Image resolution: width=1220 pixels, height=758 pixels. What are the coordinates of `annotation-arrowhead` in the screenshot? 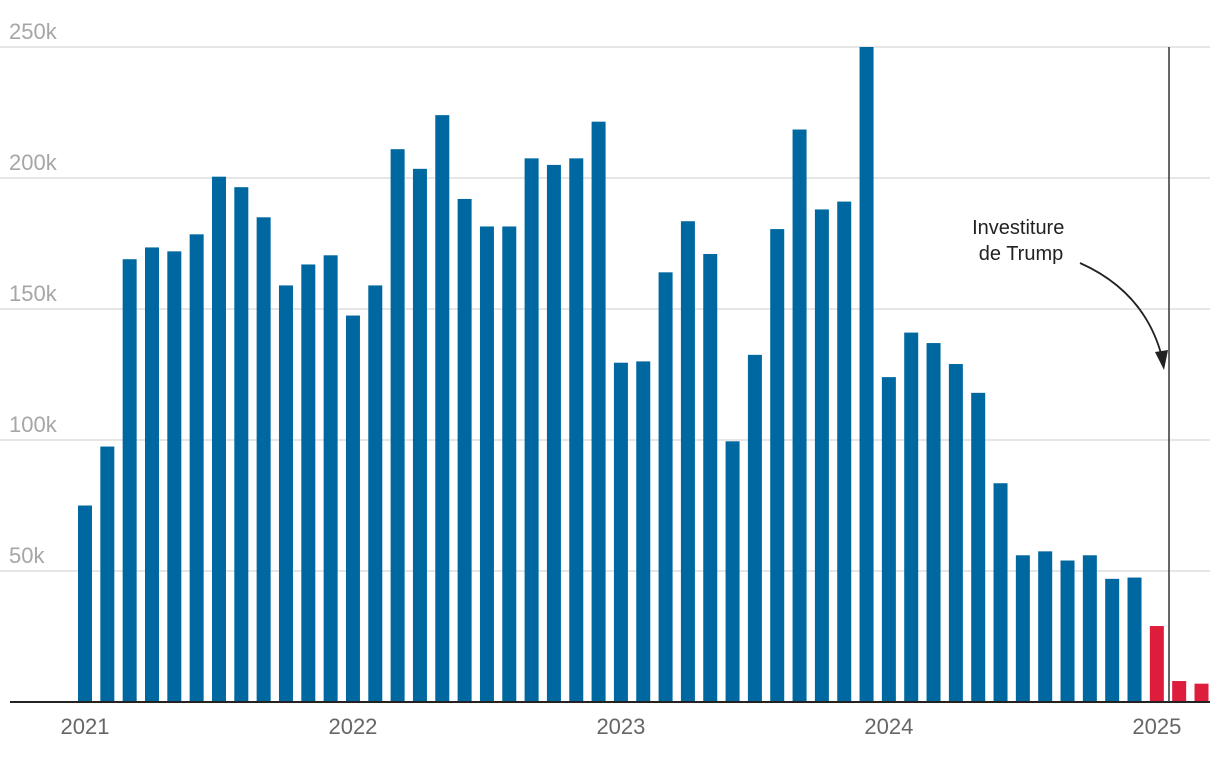 It's located at (1161, 360).